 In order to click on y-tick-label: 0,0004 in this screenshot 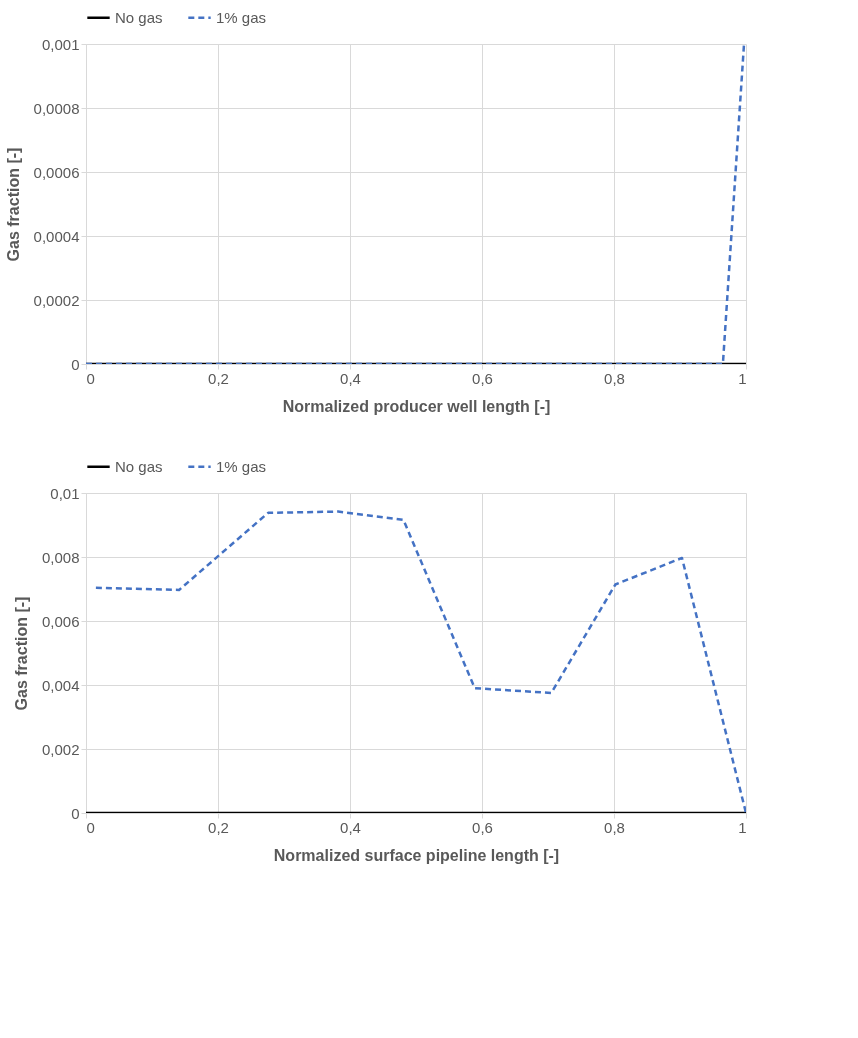, I will do `click(56, 236)`.